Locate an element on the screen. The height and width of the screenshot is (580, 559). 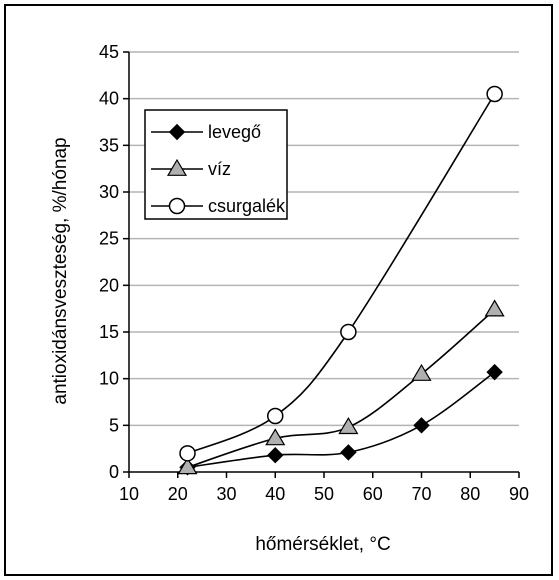
legend-marker-víz is located at coordinates (177, 167).